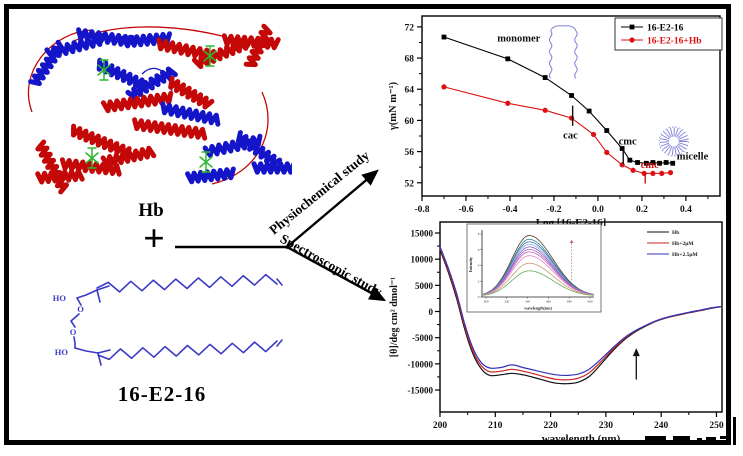 Image resolution: width=743 pixels, height=456 pixels. Describe the element at coordinates (159, 109) in the screenshot. I see `hemoglobin-structure-image` at that location.